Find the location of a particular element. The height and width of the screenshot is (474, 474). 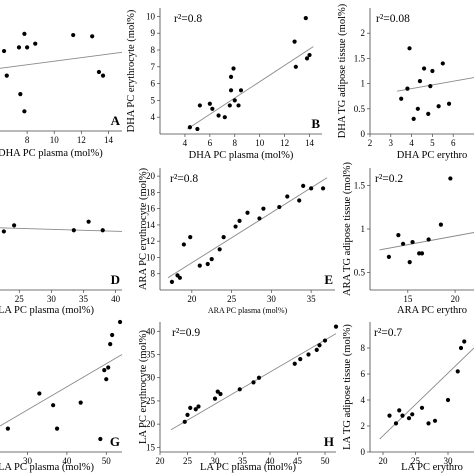

y-tick-label: 20 is located at coordinates (151, 424).